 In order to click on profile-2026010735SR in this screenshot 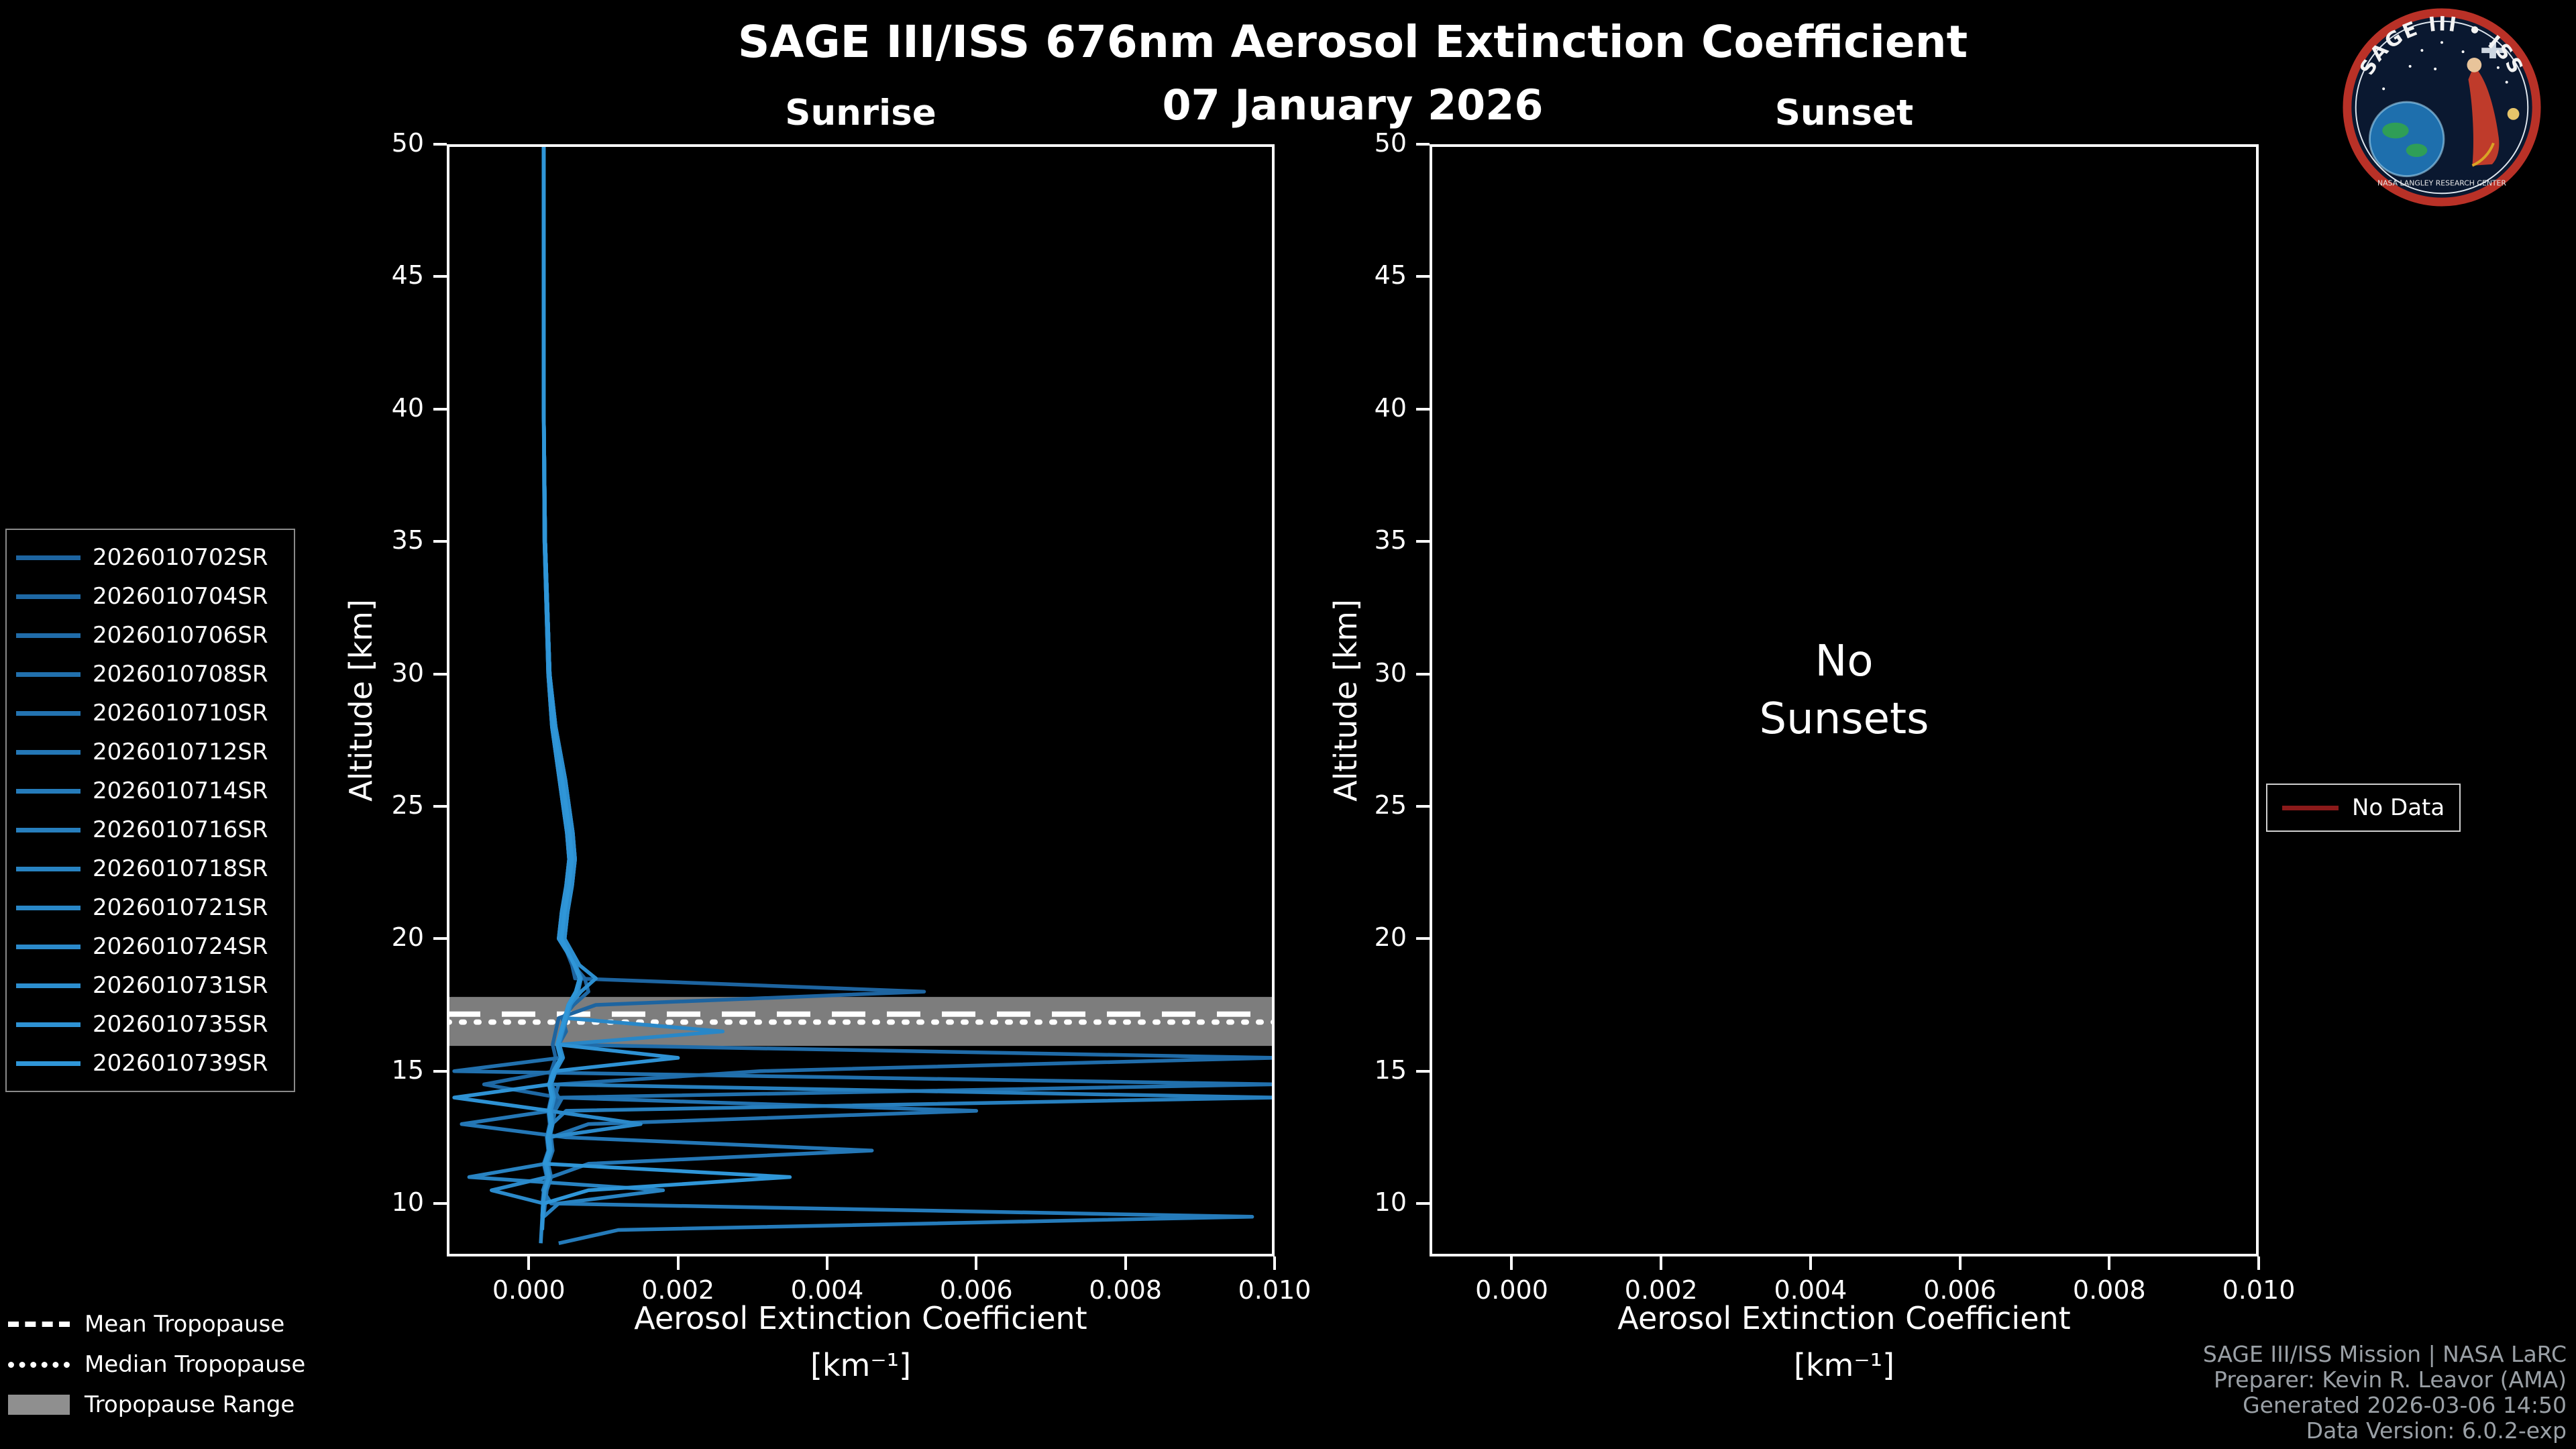, I will do `click(566, 680)`.